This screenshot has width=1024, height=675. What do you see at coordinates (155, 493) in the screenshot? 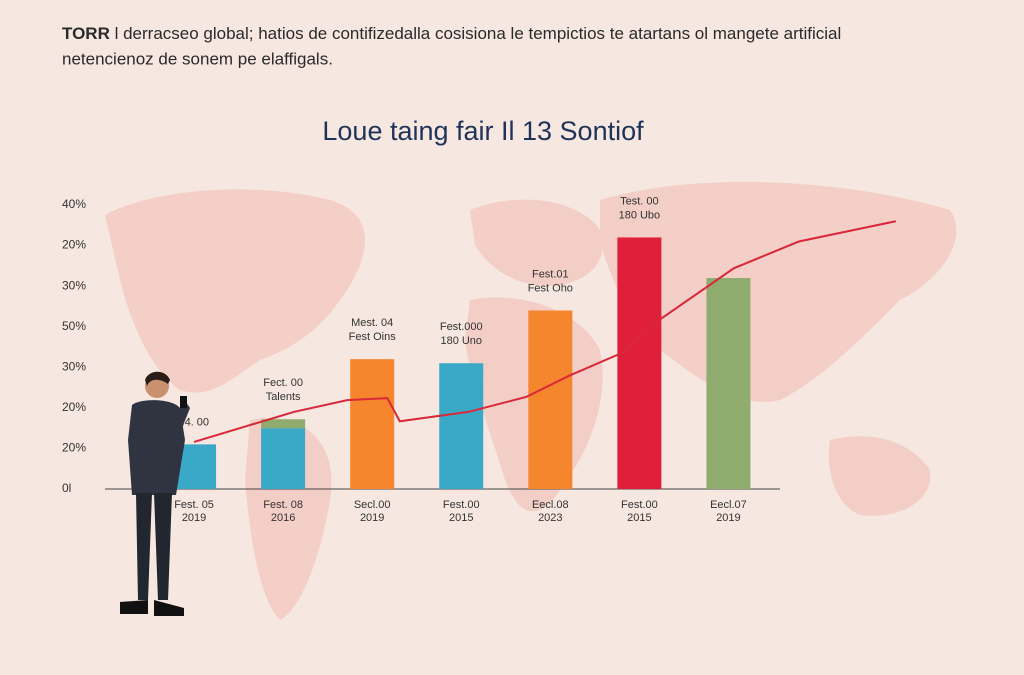
I see `man-figure` at bounding box center [155, 493].